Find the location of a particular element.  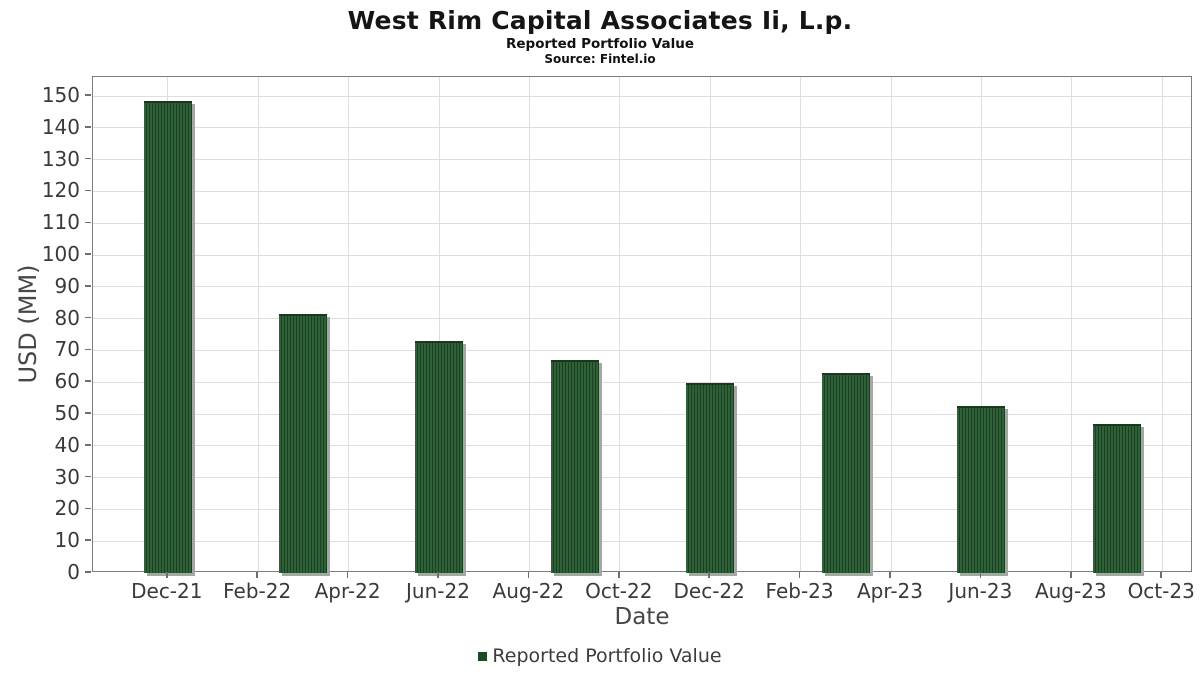

y-tick-label-120: 120 is located at coordinates (60, 190).